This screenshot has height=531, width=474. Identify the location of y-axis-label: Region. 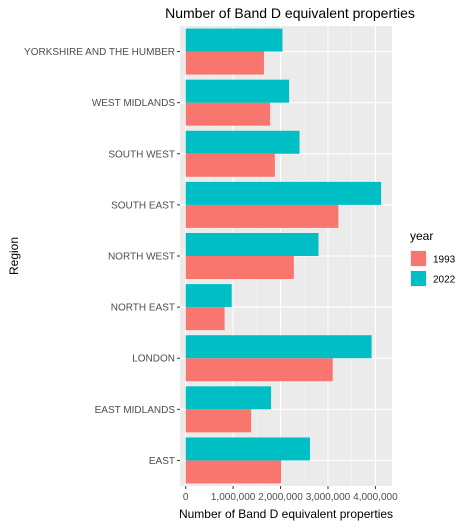
(14, 256).